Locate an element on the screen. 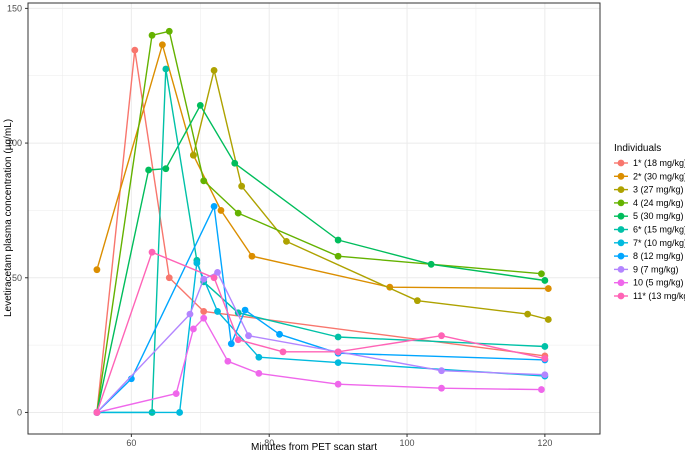 The width and height of the screenshot is (685, 455). legend-item: 9 (7 mg/kg) is located at coordinates (646, 269).